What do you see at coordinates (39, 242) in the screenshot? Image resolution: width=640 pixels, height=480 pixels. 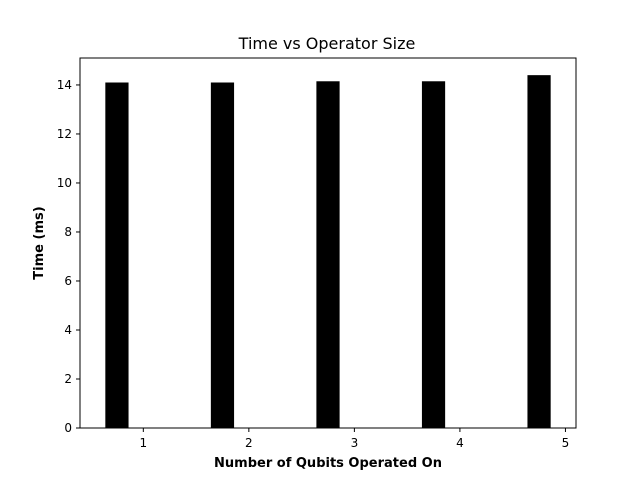 I see `y-axis-label: Time (ms)` at bounding box center [39, 242].